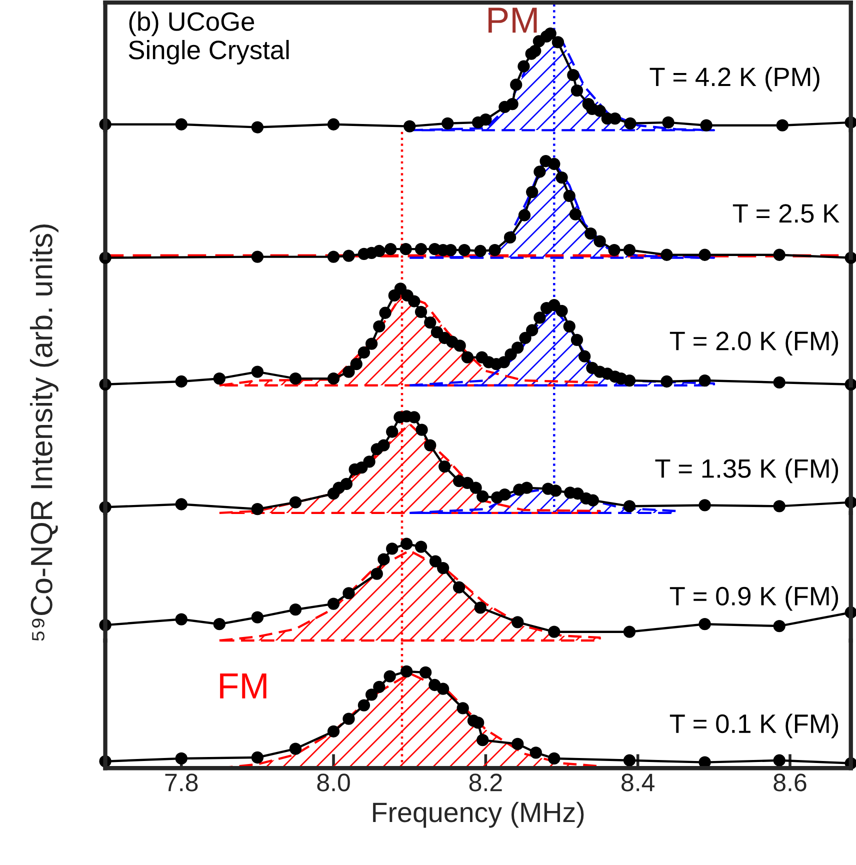  I want to click on annotation: FM, so click(243, 686).